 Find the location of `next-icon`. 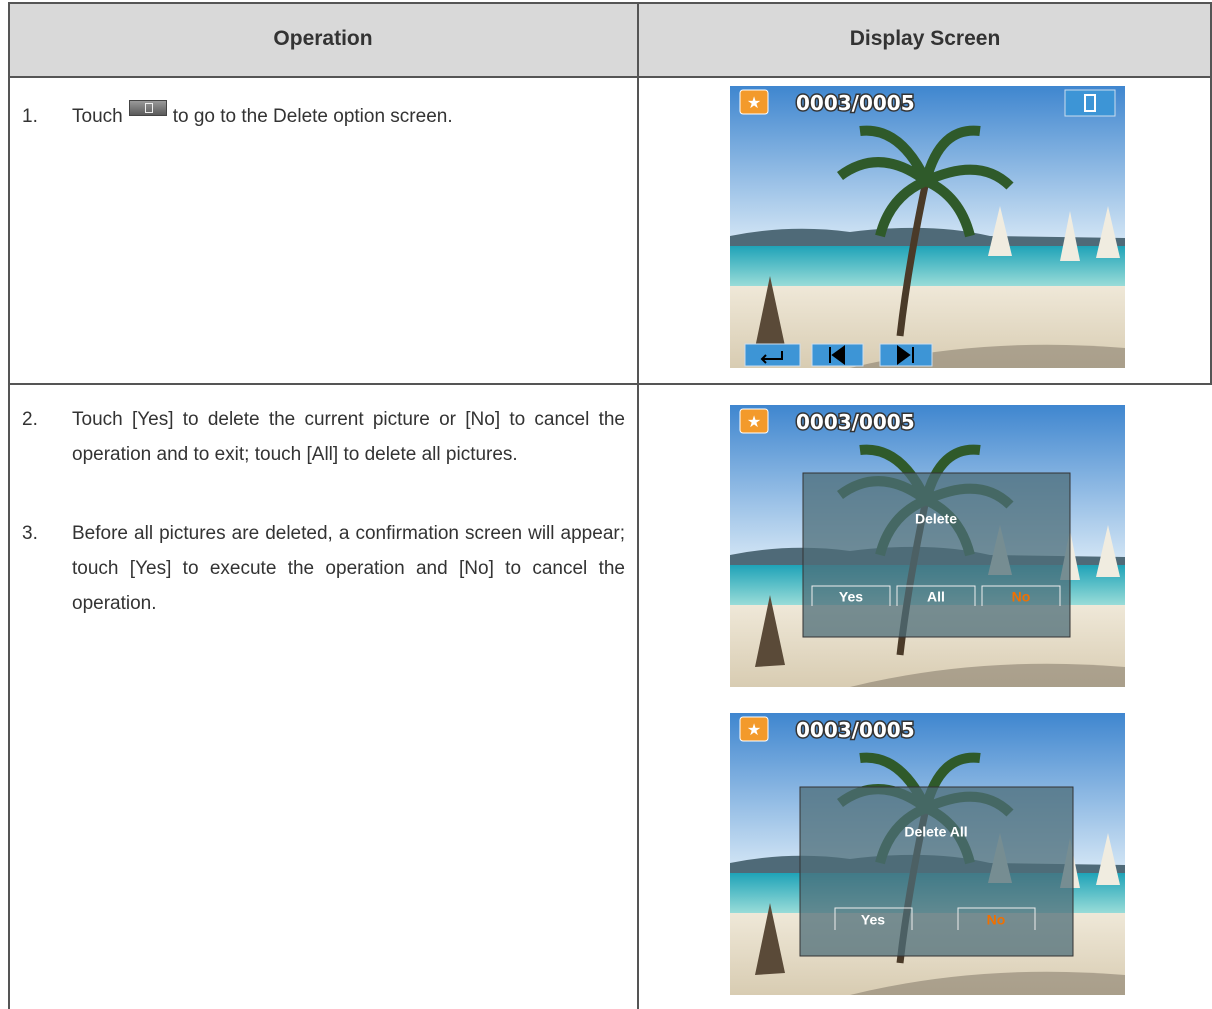

next-icon is located at coordinates (905, 355).